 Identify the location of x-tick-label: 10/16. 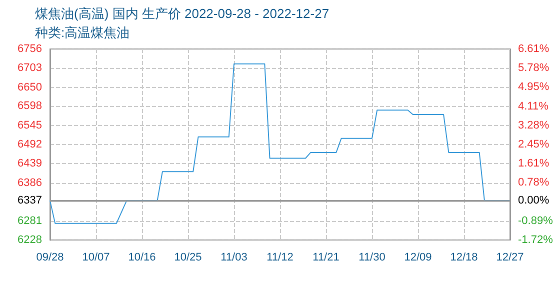
(142, 258).